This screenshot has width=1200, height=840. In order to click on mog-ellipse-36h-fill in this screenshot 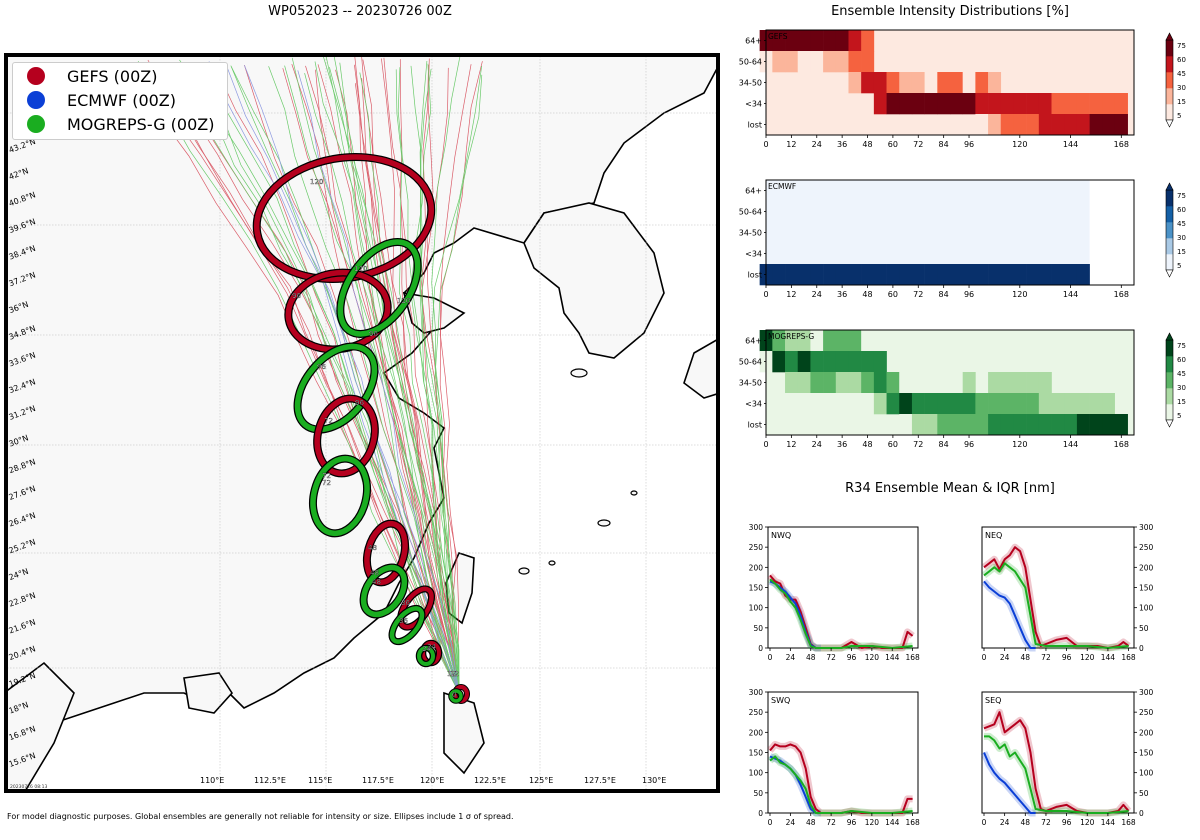, I will do `click(407, 625)`.